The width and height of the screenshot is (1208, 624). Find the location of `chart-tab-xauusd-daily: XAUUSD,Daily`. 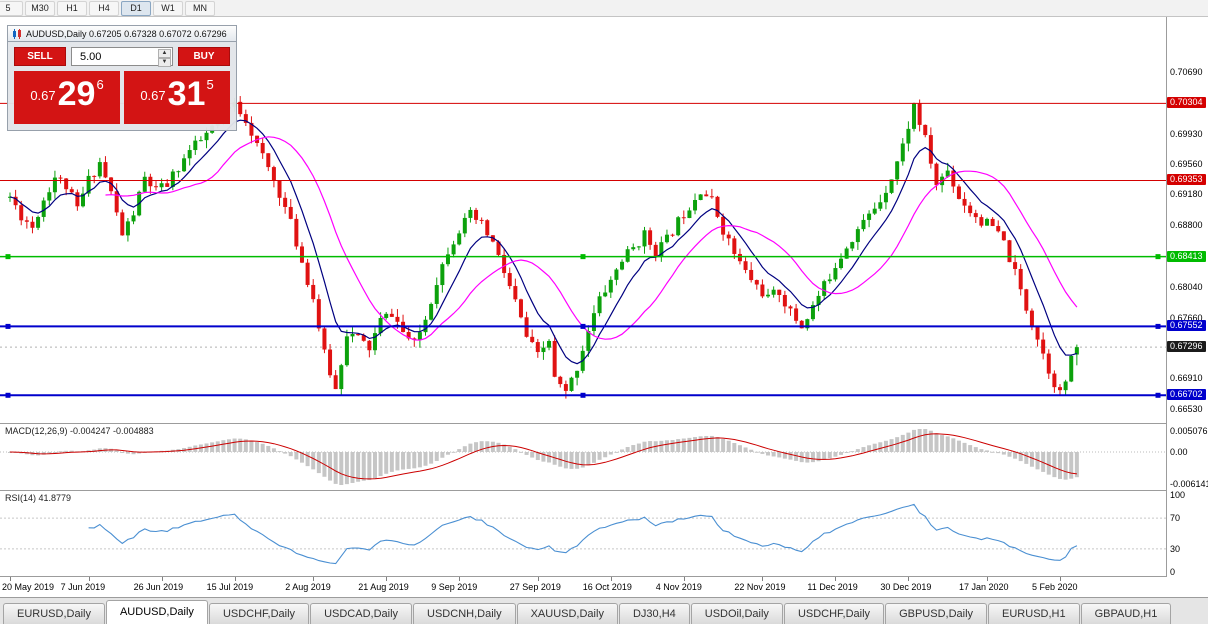

chart-tab-xauusd-daily: XAUUSD,Daily is located at coordinates (567, 613).